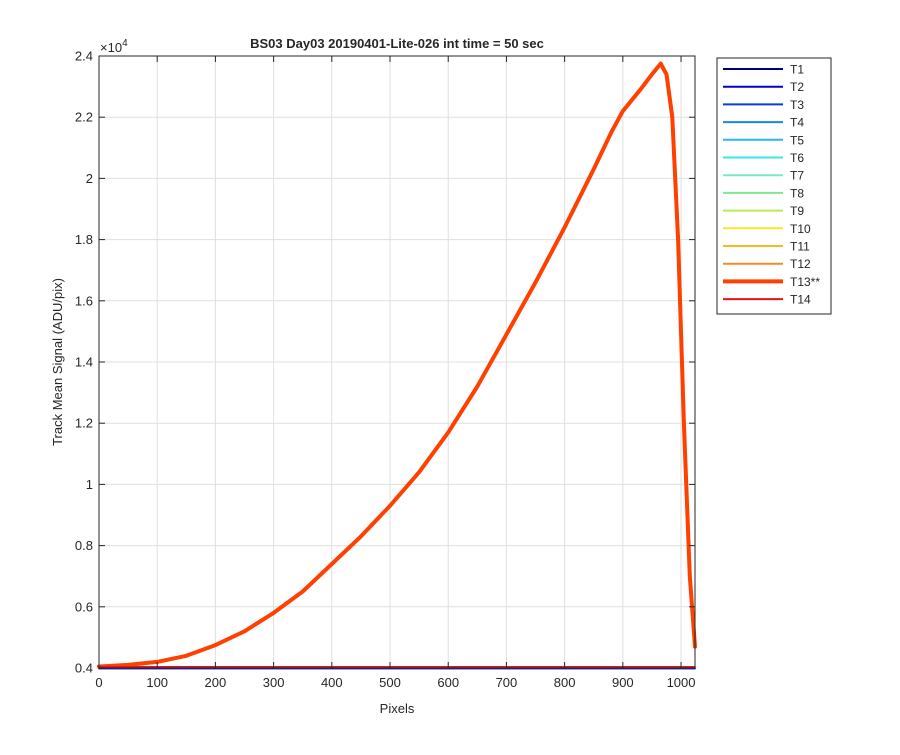 This screenshot has width=900, height=755. I want to click on x-tick-label: 200, so click(216, 682).